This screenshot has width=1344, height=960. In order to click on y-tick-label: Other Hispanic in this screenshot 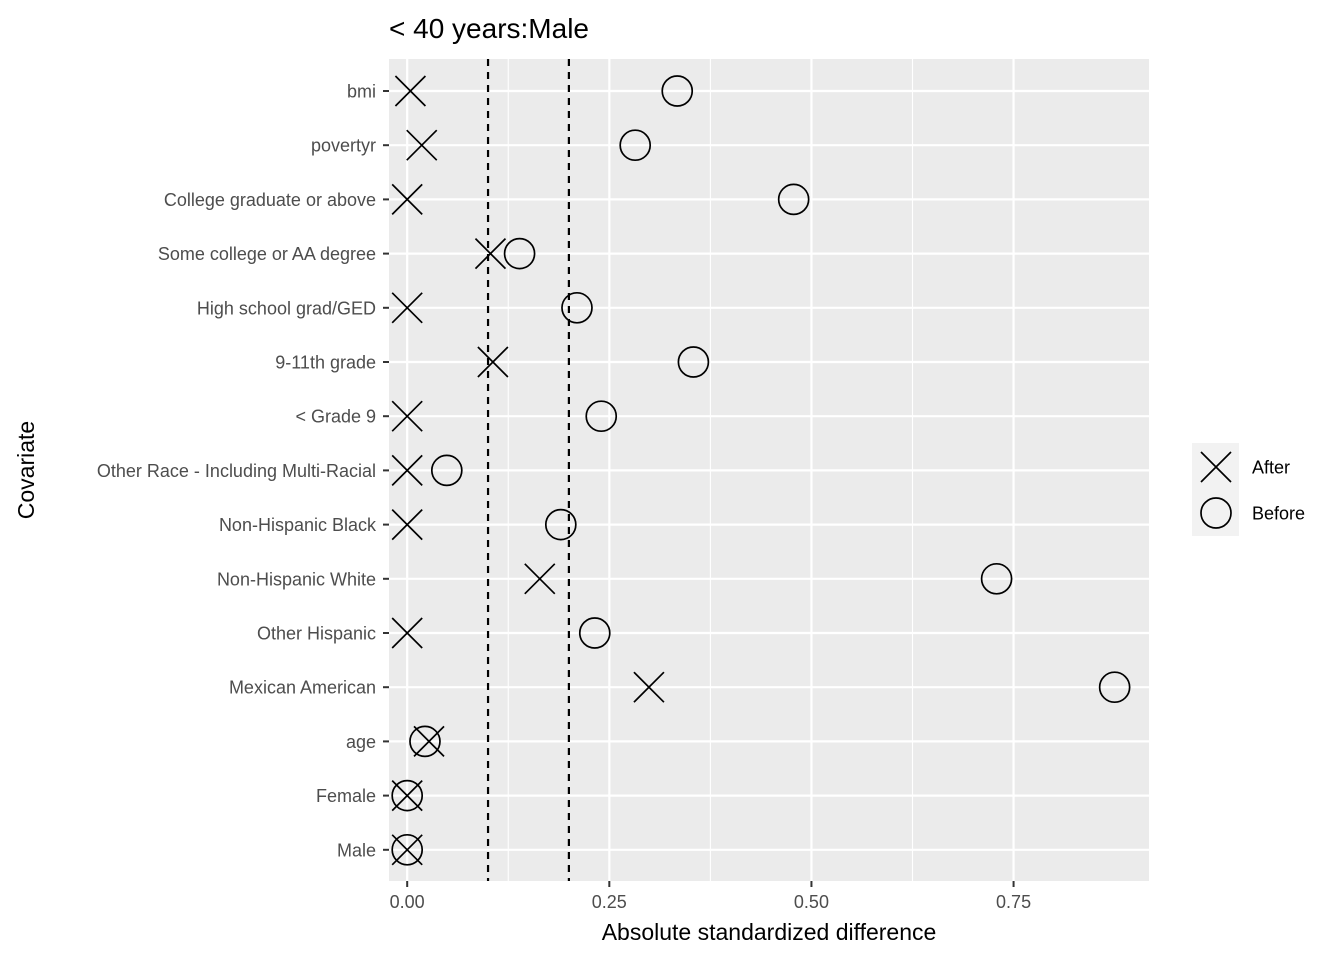, I will do `click(316, 634)`.